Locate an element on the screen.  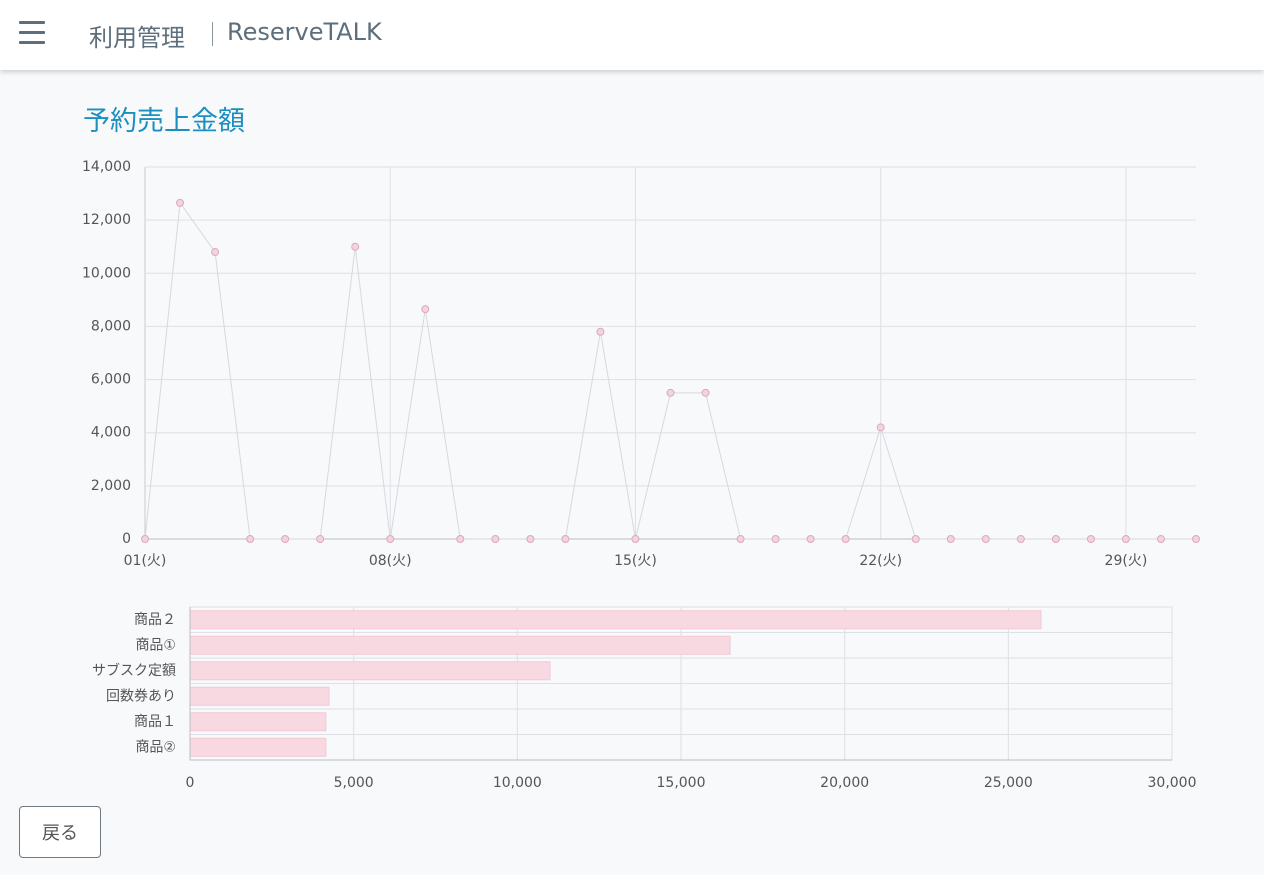
y-tick-label: 10,000 is located at coordinates (106, 273).